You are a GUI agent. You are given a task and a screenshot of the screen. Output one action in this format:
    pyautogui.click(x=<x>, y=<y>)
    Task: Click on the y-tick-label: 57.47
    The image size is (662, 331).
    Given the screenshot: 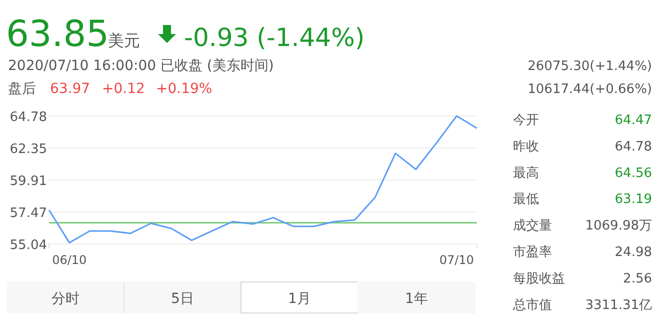 What is the action you would take?
    pyautogui.click(x=28, y=214)
    